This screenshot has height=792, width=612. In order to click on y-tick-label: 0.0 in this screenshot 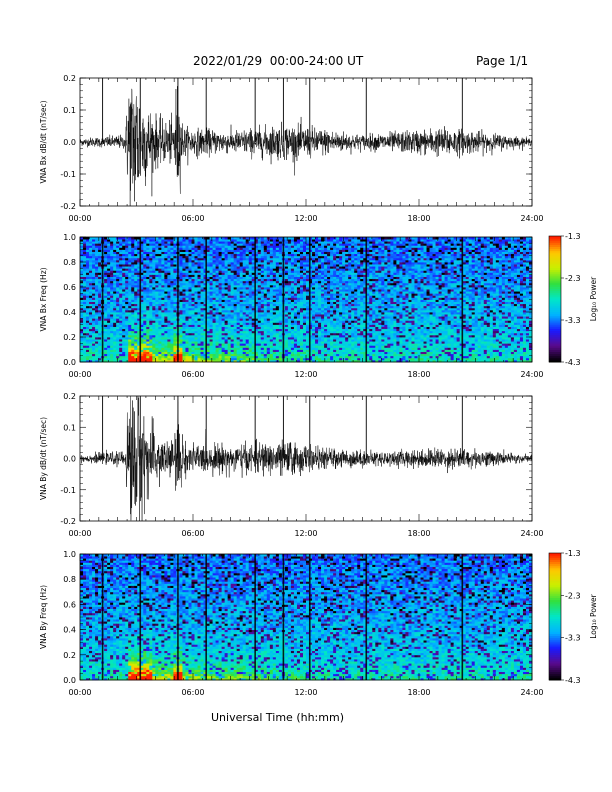, I will do `click(69, 142)`.